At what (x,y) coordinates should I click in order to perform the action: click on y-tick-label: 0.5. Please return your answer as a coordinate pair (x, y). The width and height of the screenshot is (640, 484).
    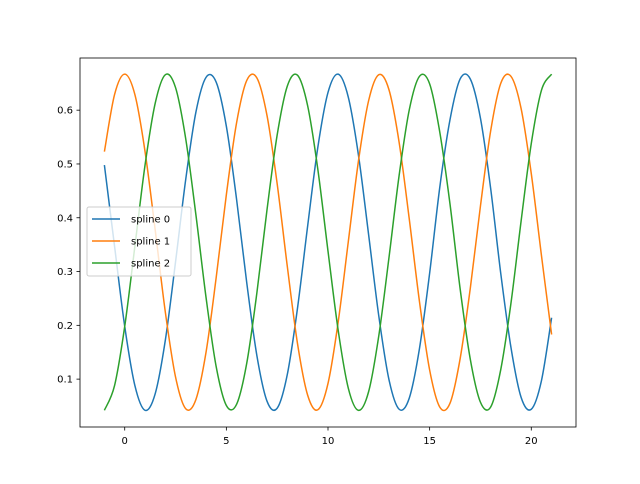
    Looking at the image, I should click on (65, 164).